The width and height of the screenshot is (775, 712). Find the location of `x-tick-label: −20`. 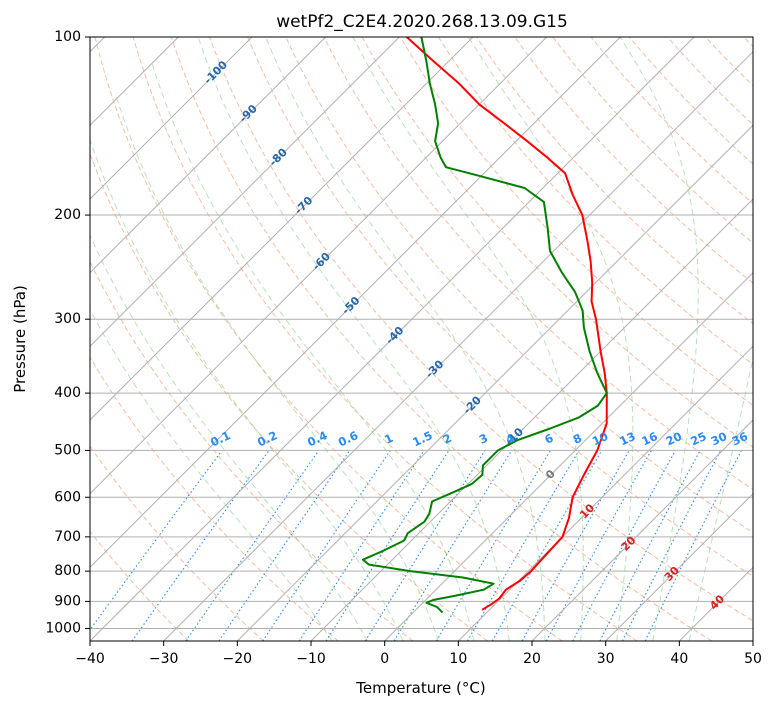

x-tick-label: −20 is located at coordinates (238, 659).